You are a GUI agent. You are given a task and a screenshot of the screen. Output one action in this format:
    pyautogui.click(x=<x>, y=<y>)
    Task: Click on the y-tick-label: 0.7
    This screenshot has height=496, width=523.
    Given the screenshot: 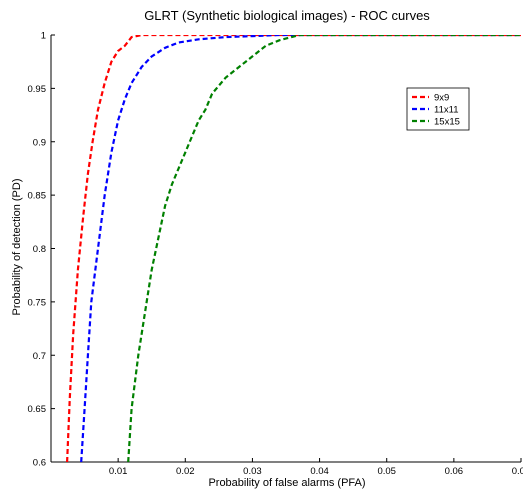 What is the action you would take?
    pyautogui.click(x=39, y=356)
    